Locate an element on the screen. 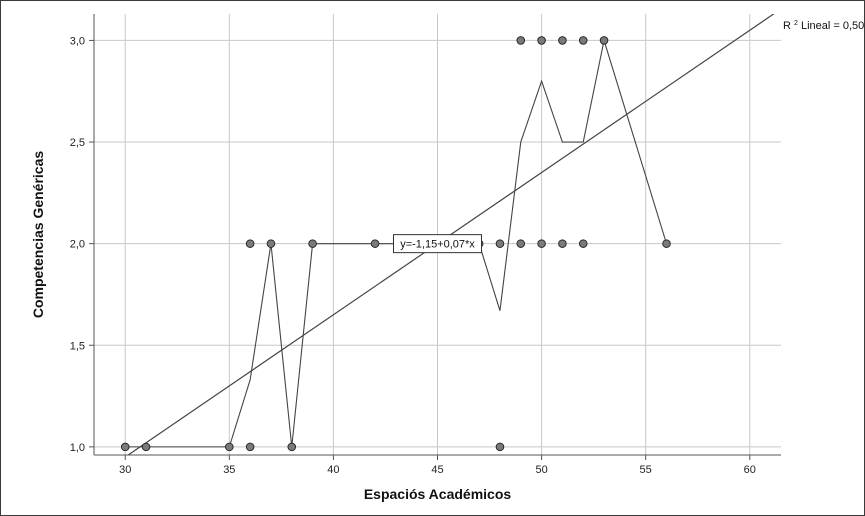  x-tick-label: 50 is located at coordinates (541, 470).